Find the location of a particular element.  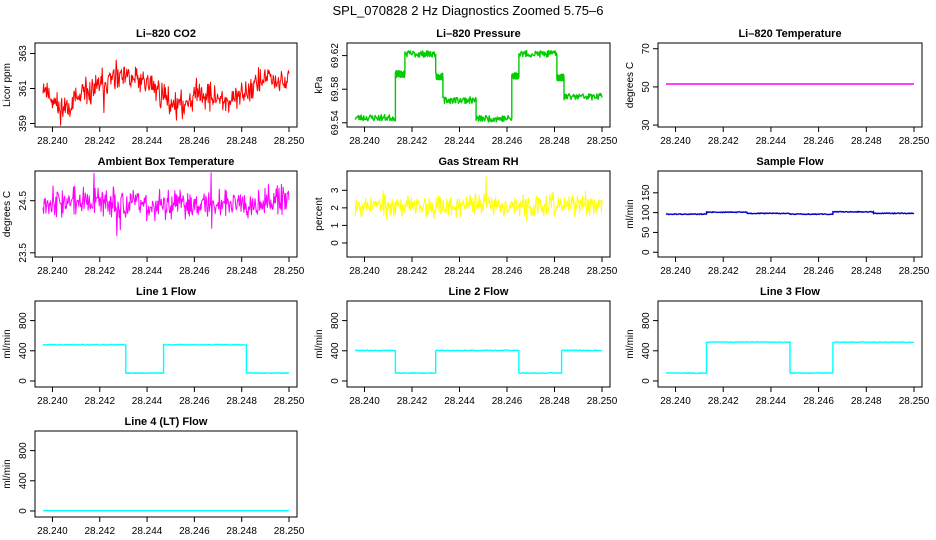

y-axis-label: percent is located at coordinates (319, 214).